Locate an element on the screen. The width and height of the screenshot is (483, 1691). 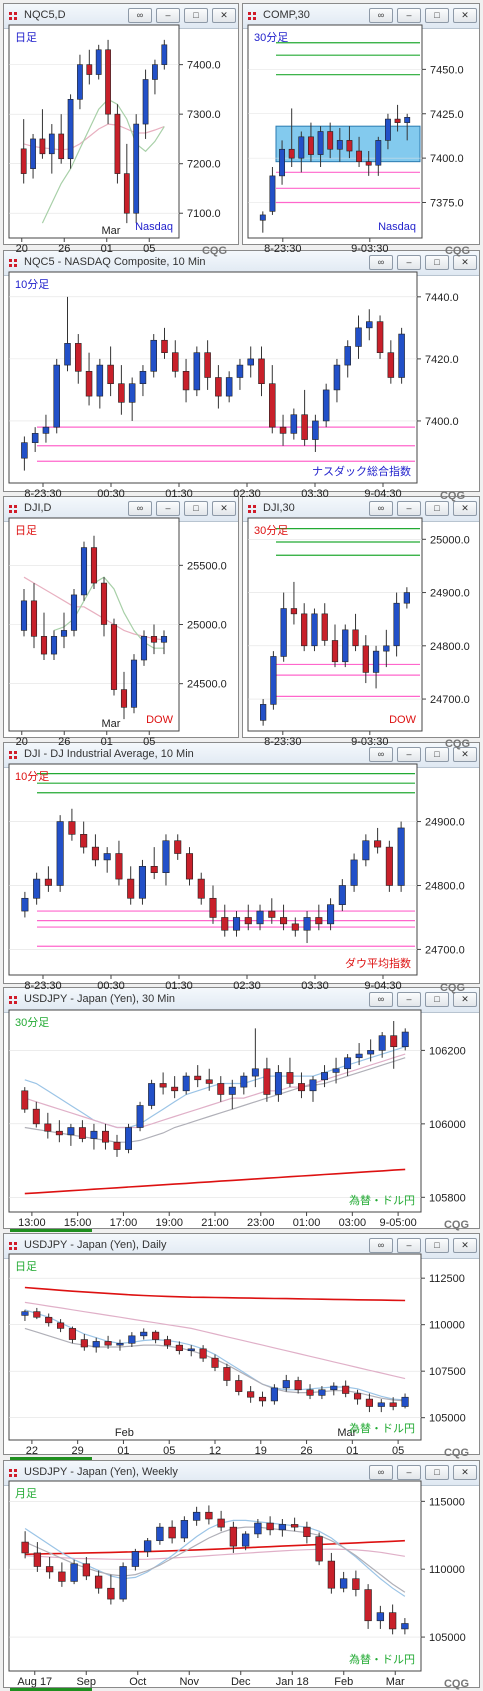
chart-window-dji-30: DJI,30 ∞ – □ ✕ is located at coordinates (361, 623).